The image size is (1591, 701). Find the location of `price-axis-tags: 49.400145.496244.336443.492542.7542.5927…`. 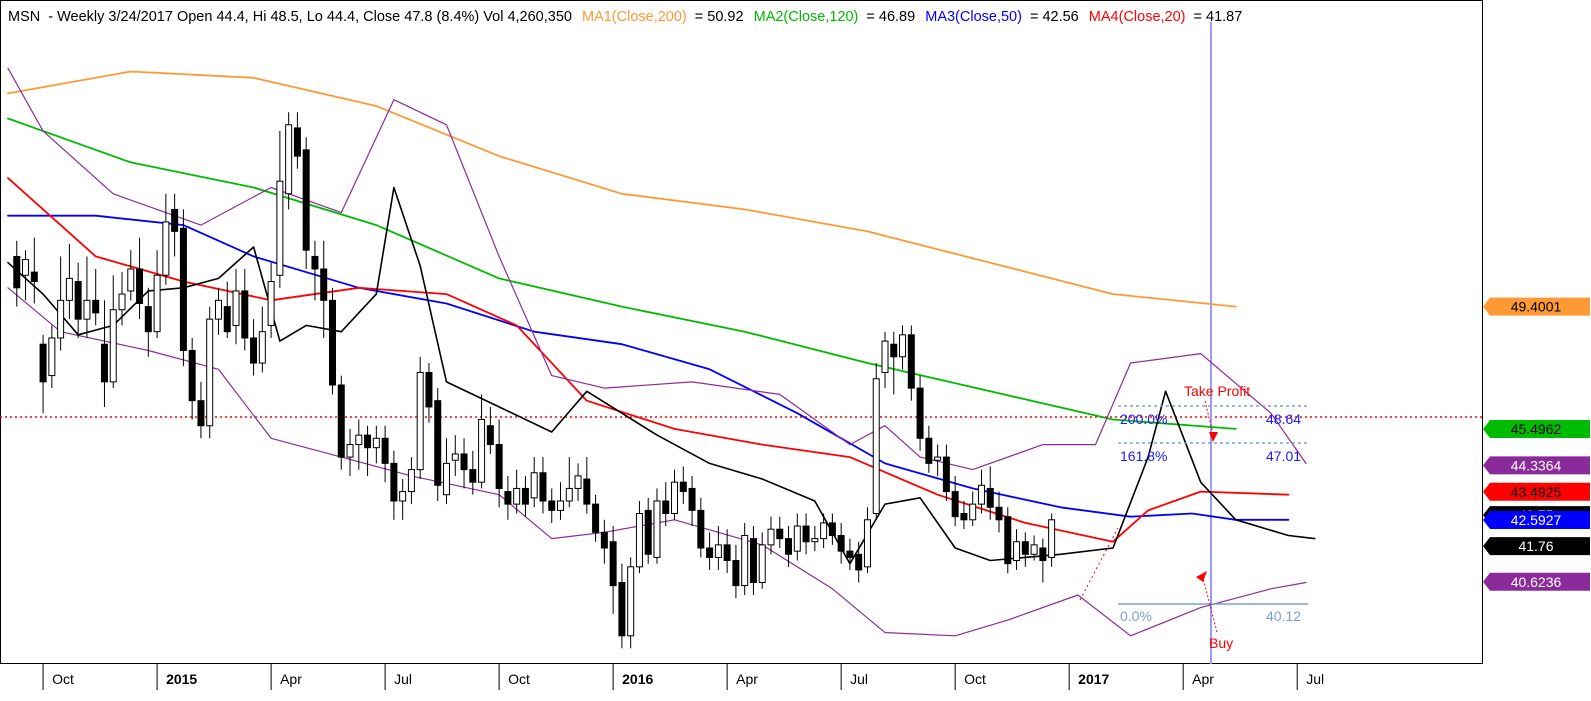

price-axis-tags: 49.400145.496244.336443.492542.7542.5927… is located at coordinates (1536, 444).